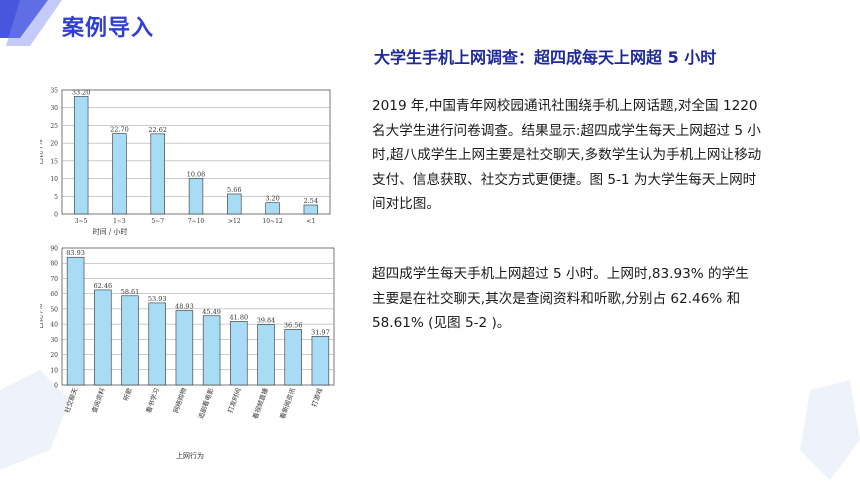 The width and height of the screenshot is (860, 484). What do you see at coordinates (130, 292) in the screenshot?
I see `data-label: 58.61` at bounding box center [130, 292].